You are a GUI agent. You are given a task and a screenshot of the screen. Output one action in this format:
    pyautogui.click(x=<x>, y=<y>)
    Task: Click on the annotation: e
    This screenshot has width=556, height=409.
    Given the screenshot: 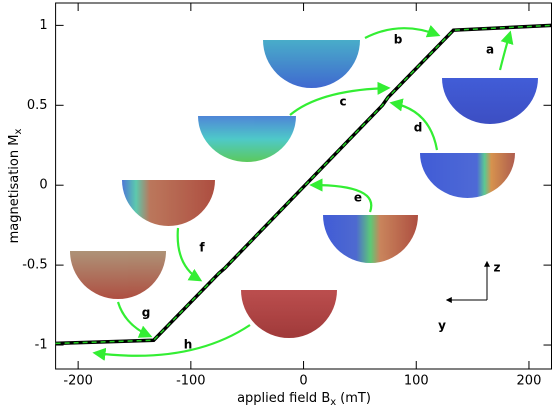 What is the action you would take?
    pyautogui.click(x=358, y=198)
    